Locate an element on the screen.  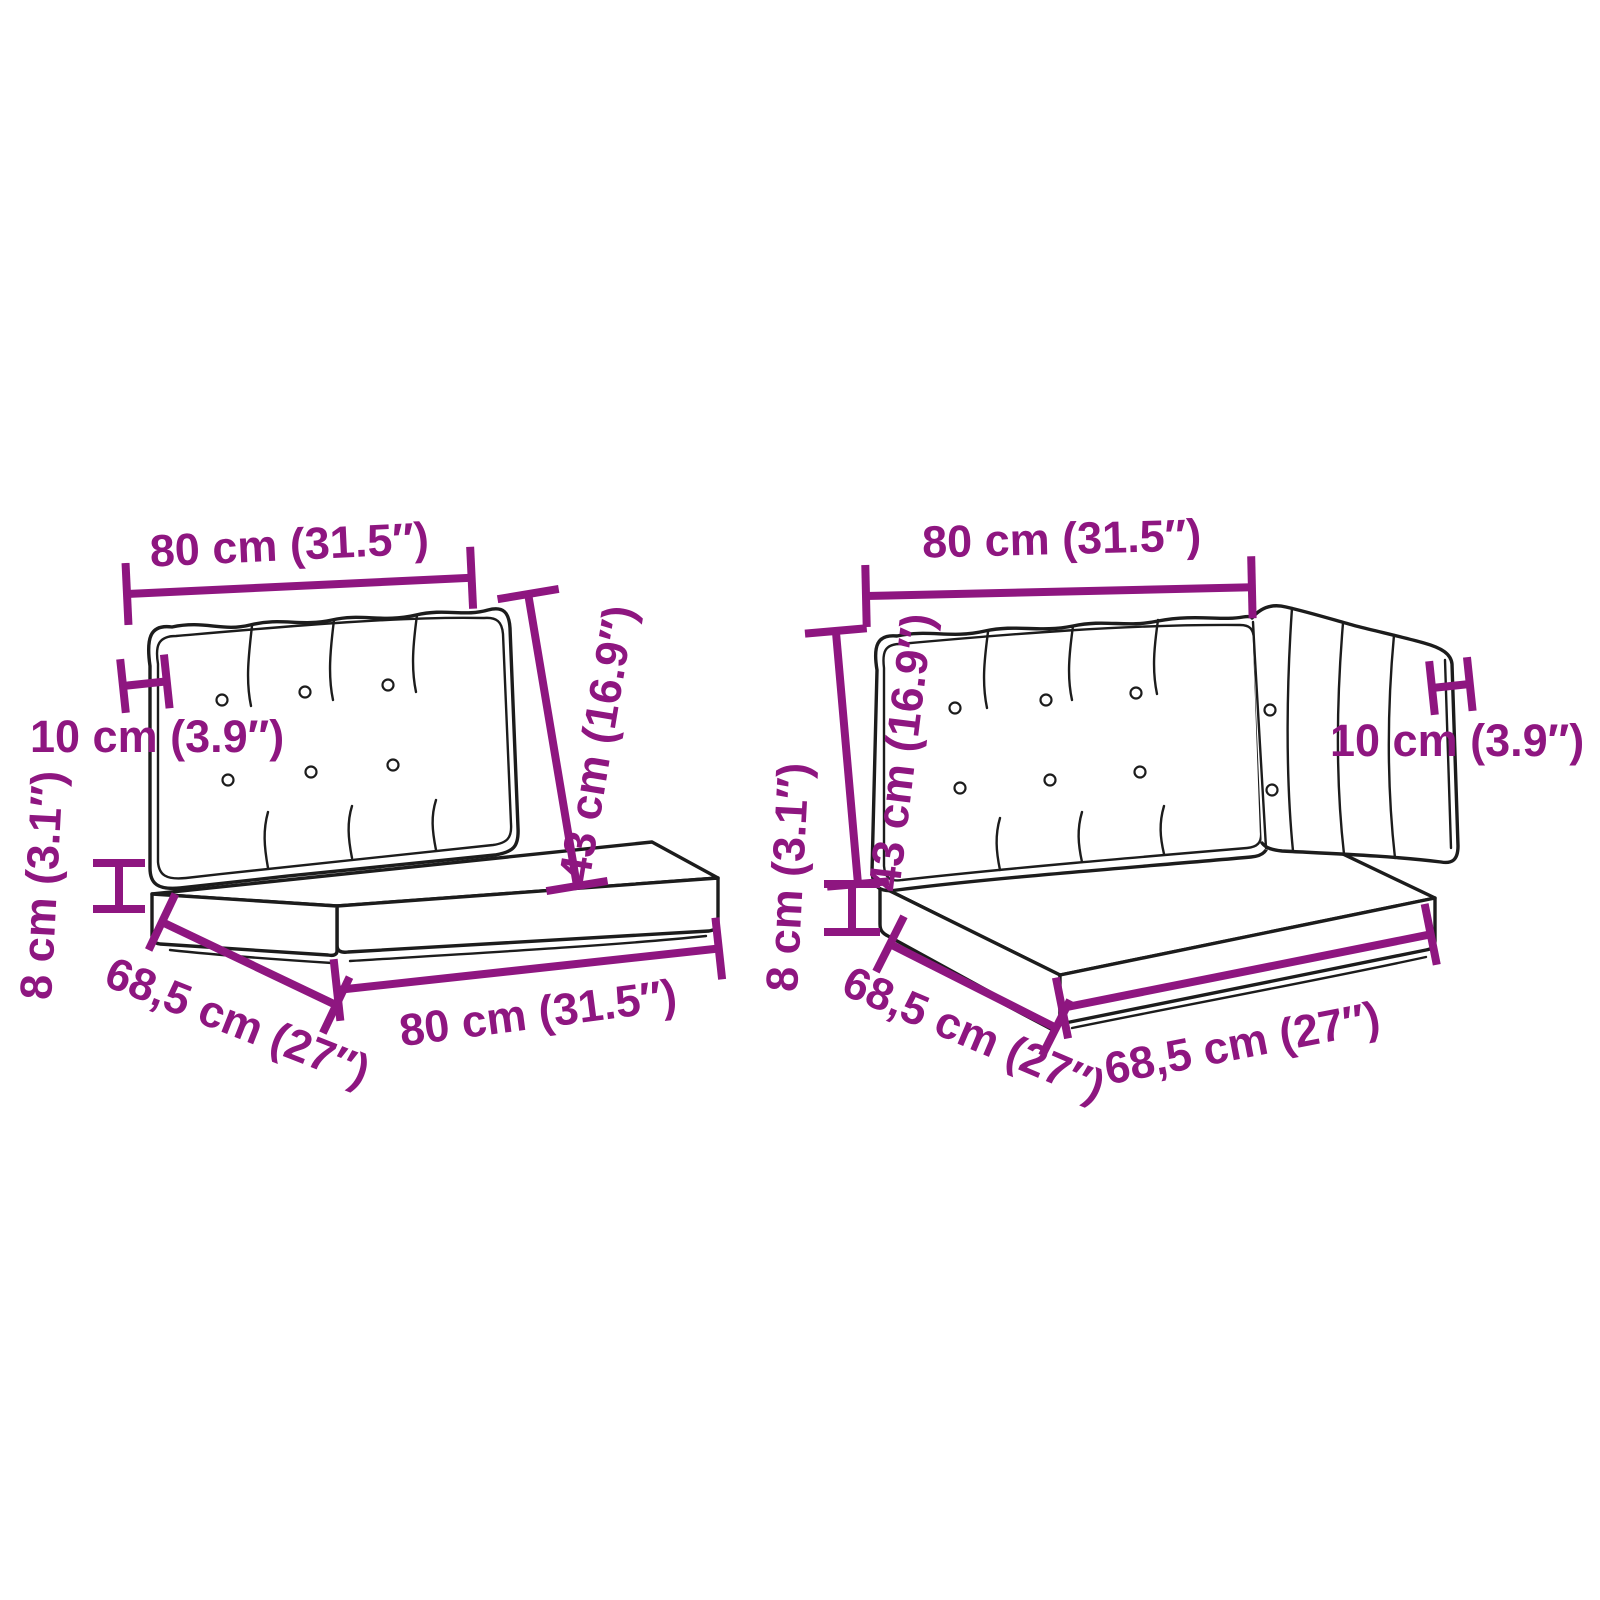
back-cushion-drawing is located at coordinates (333, 749).